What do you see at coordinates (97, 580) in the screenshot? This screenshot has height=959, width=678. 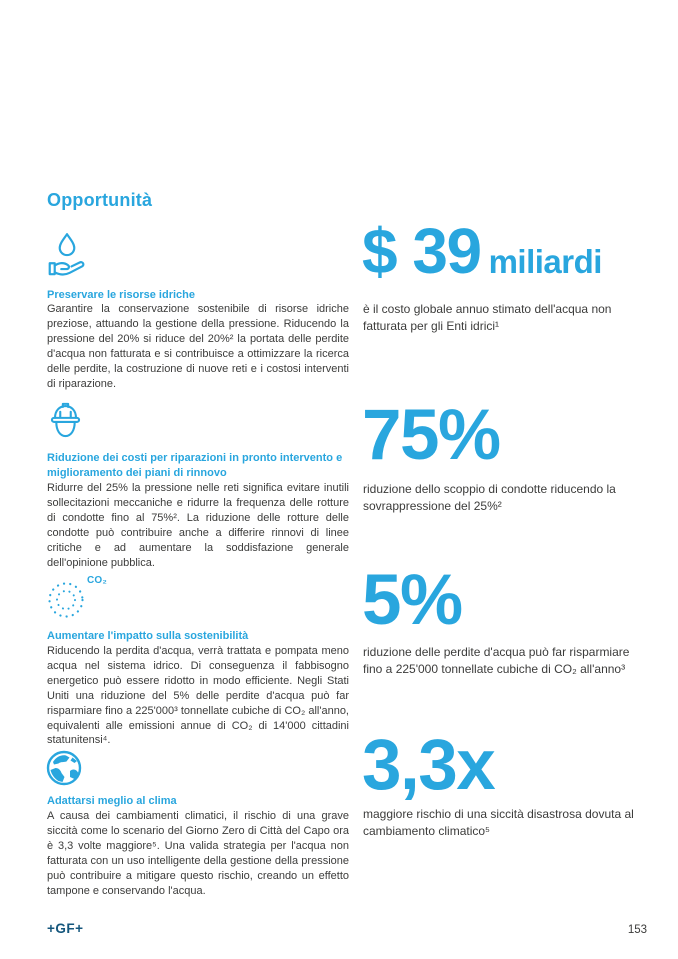 I see `co2-icon-label: CO₂` at bounding box center [97, 580].